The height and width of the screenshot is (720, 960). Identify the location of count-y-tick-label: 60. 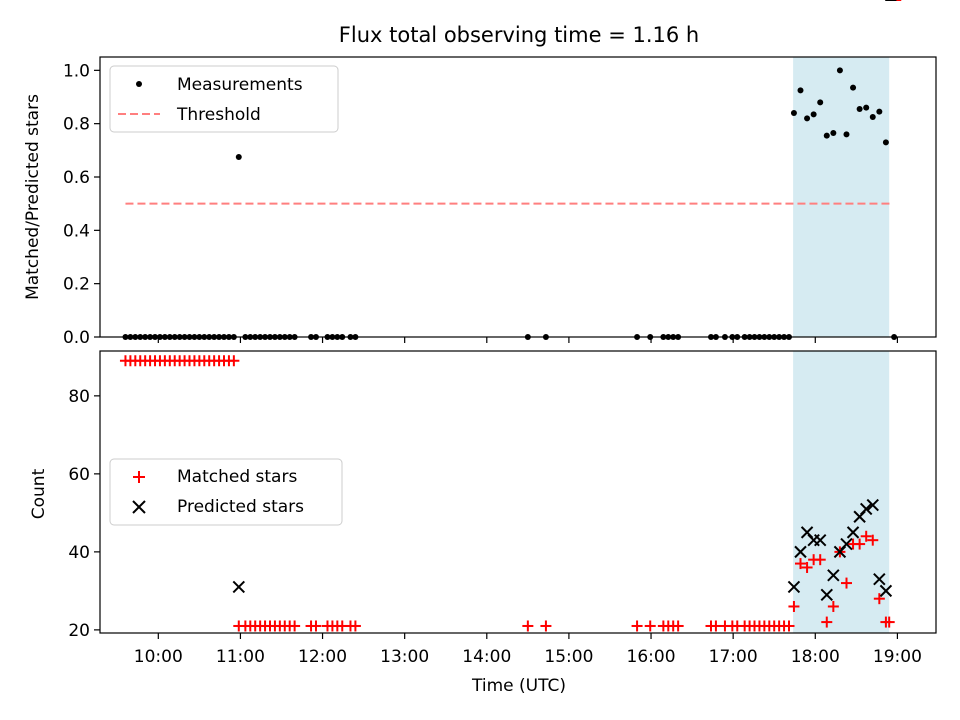
(79, 475).